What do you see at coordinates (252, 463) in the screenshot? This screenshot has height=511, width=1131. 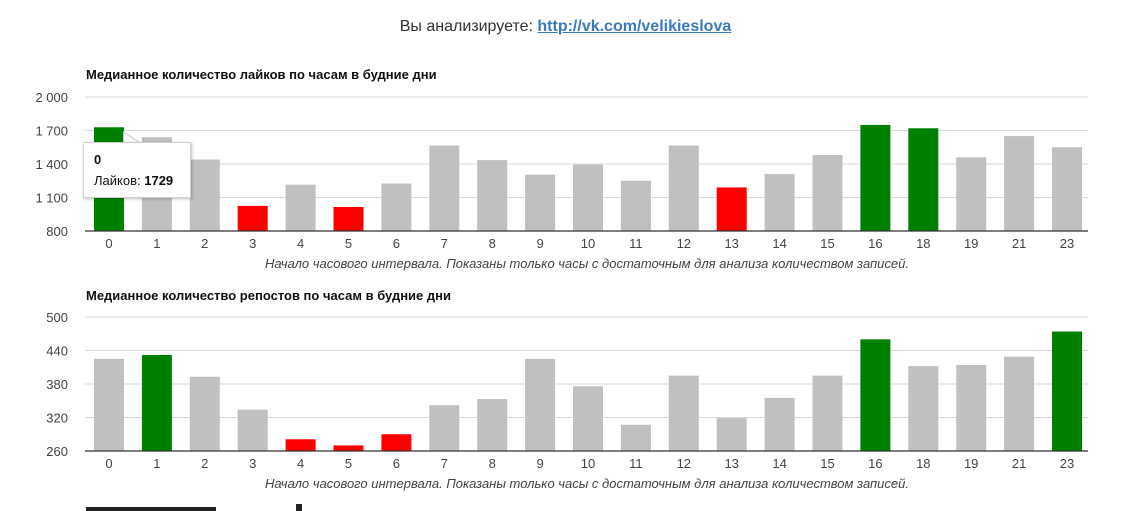 I see `reposts-xtick-label: 3` at bounding box center [252, 463].